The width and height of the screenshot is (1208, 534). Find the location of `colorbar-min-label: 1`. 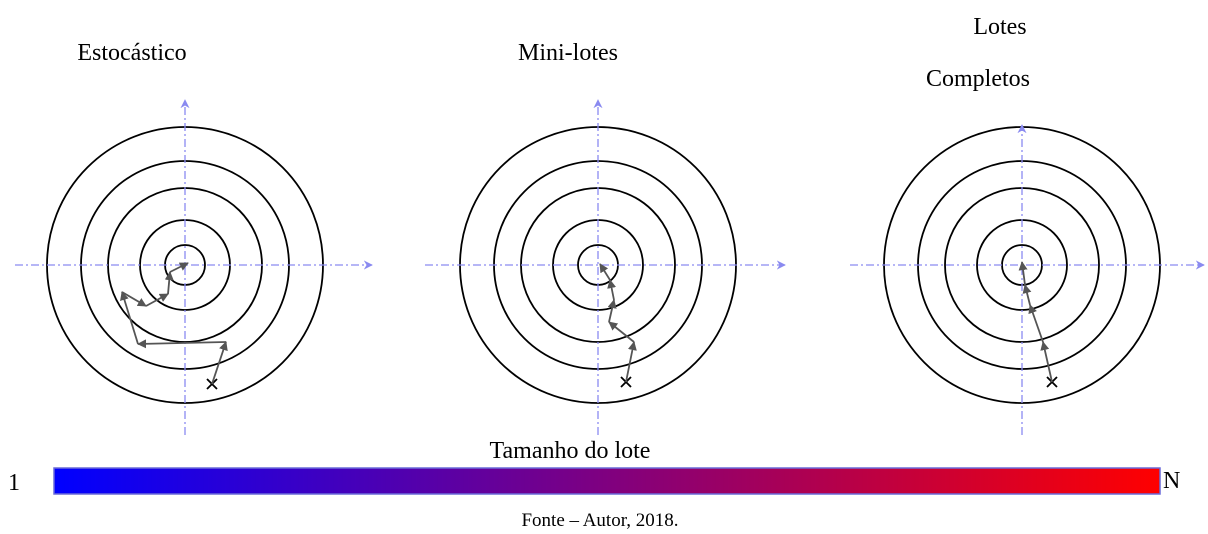

colorbar-min-label: 1 is located at coordinates (14, 483).